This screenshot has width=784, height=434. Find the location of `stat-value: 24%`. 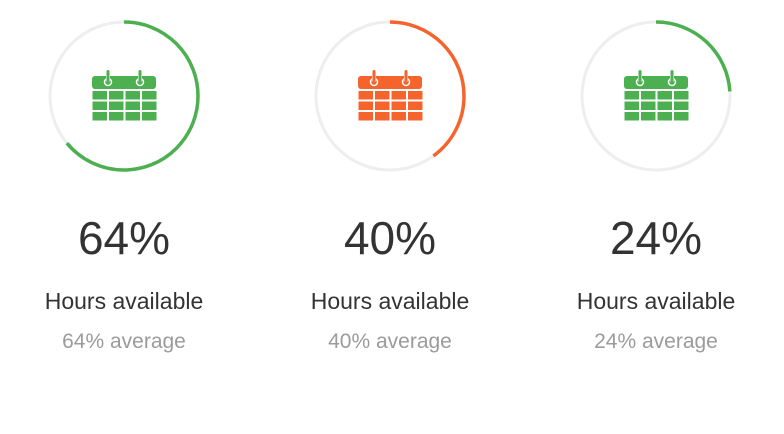

stat-value: 24% is located at coordinates (656, 238).